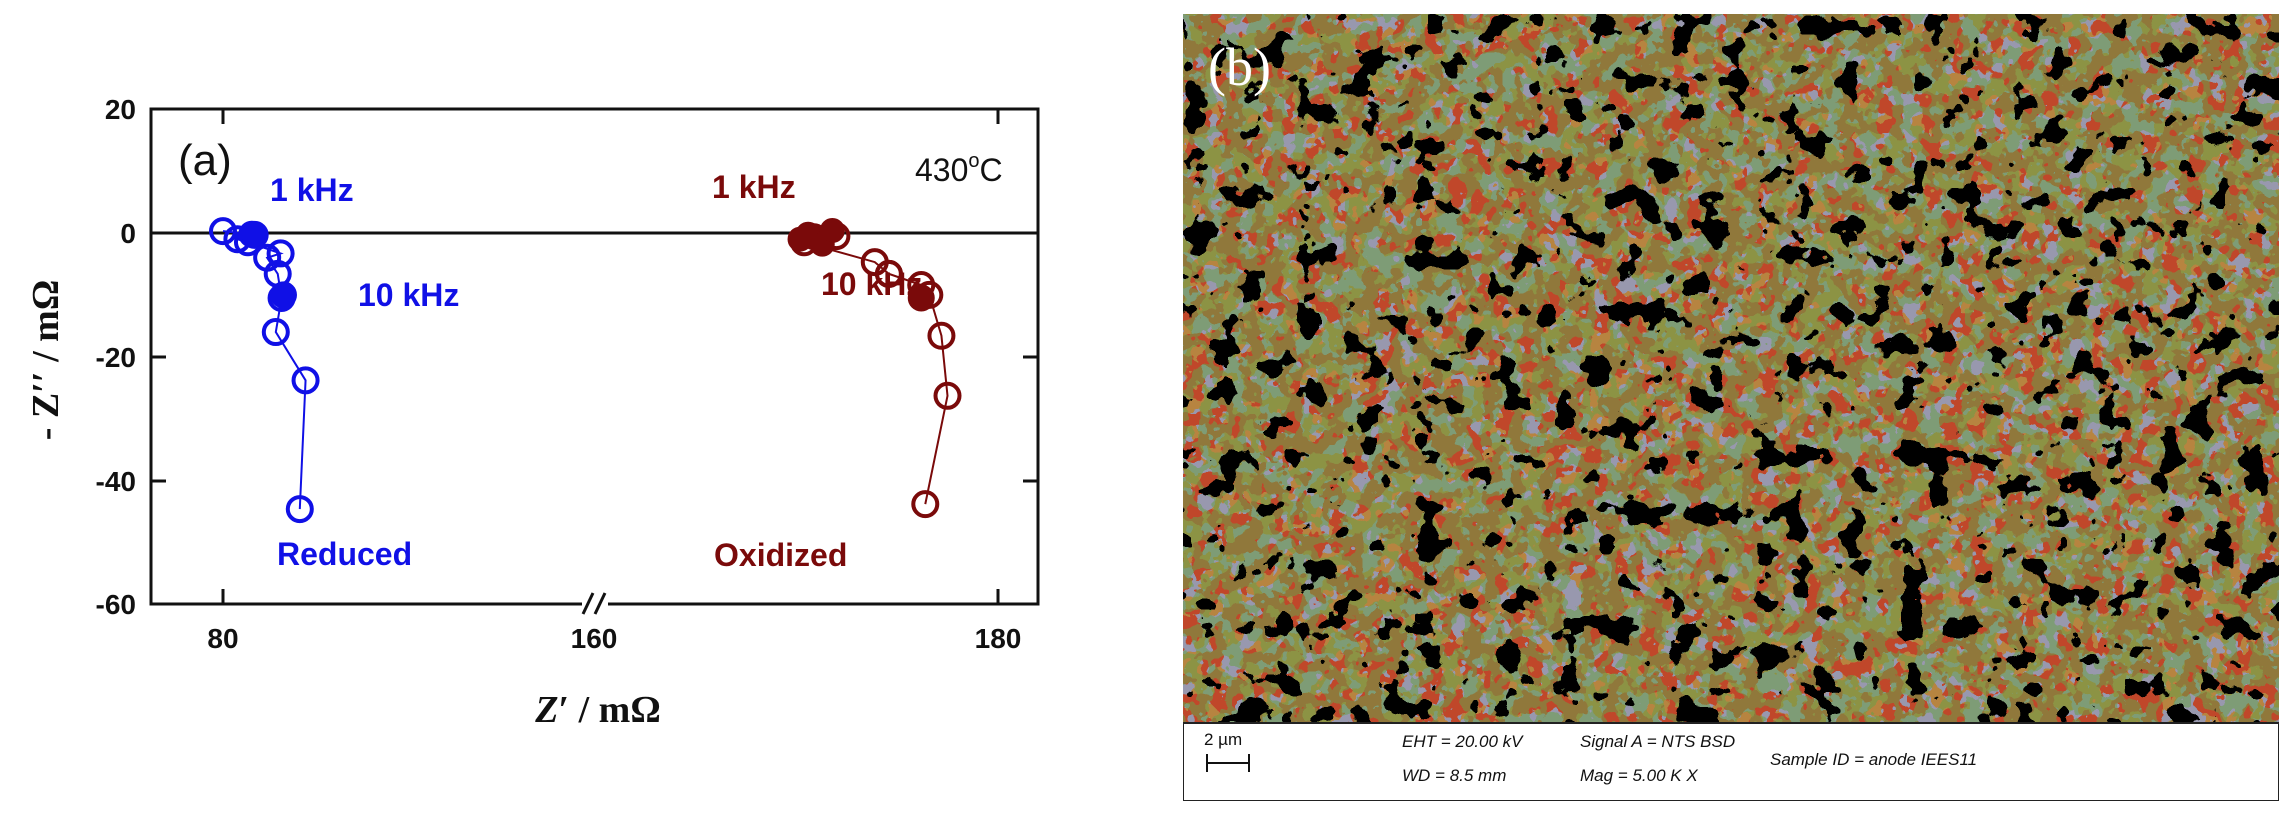 The height and width of the screenshot is (826, 2292). Describe the element at coordinates (1639, 775) in the screenshot. I see `mag-readout: Mag = 5.00 K X` at that location.